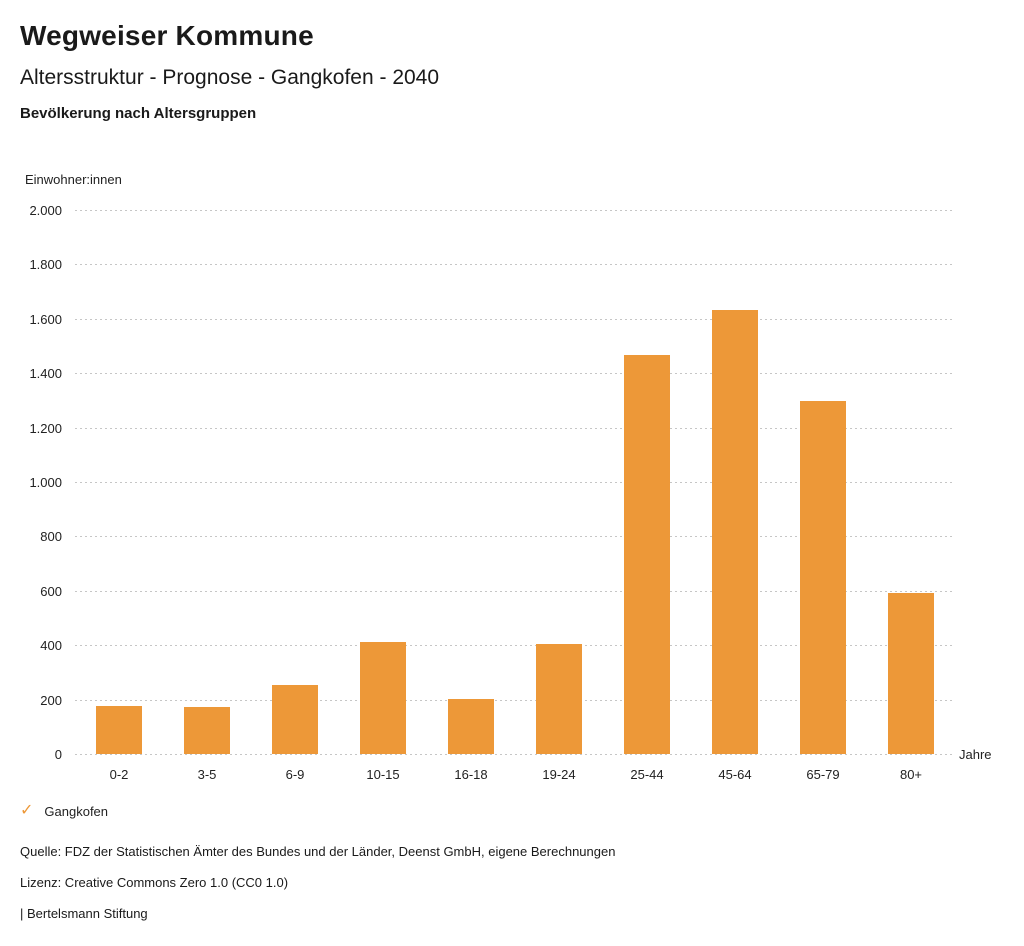 The image size is (1024, 946). I want to click on x-tick-label: 25-44, so click(647, 774).